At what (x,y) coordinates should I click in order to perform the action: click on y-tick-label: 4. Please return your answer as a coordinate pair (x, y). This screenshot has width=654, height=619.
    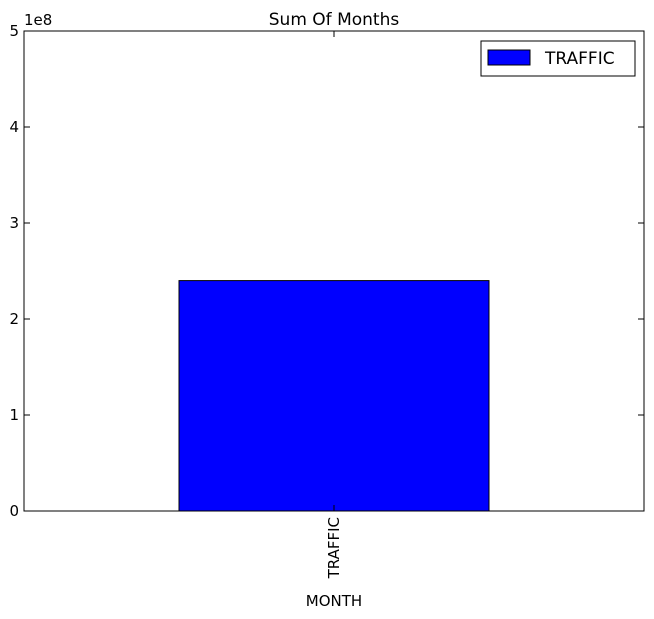
    Looking at the image, I should click on (14, 127).